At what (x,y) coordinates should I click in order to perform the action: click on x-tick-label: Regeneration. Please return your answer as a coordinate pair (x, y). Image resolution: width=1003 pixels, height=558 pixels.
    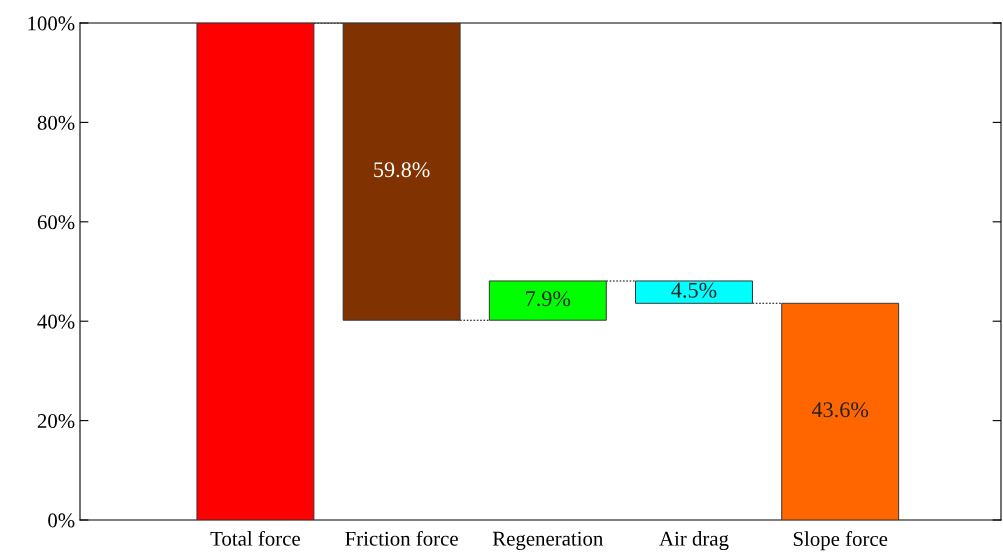
    Looking at the image, I should click on (548, 540).